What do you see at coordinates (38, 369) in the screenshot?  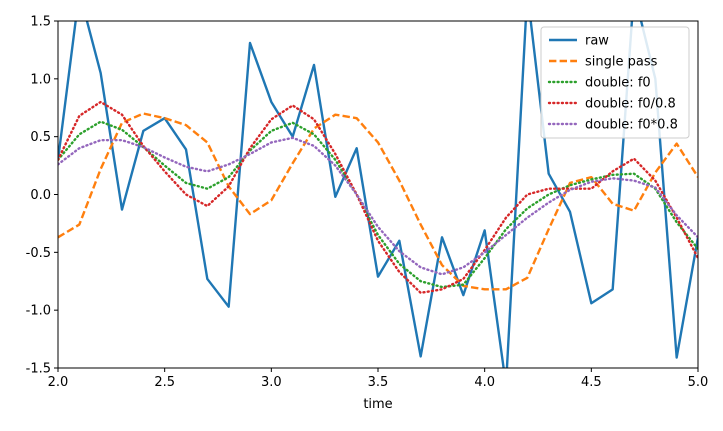 I see `y-tick-label: -1.5` at bounding box center [38, 369].